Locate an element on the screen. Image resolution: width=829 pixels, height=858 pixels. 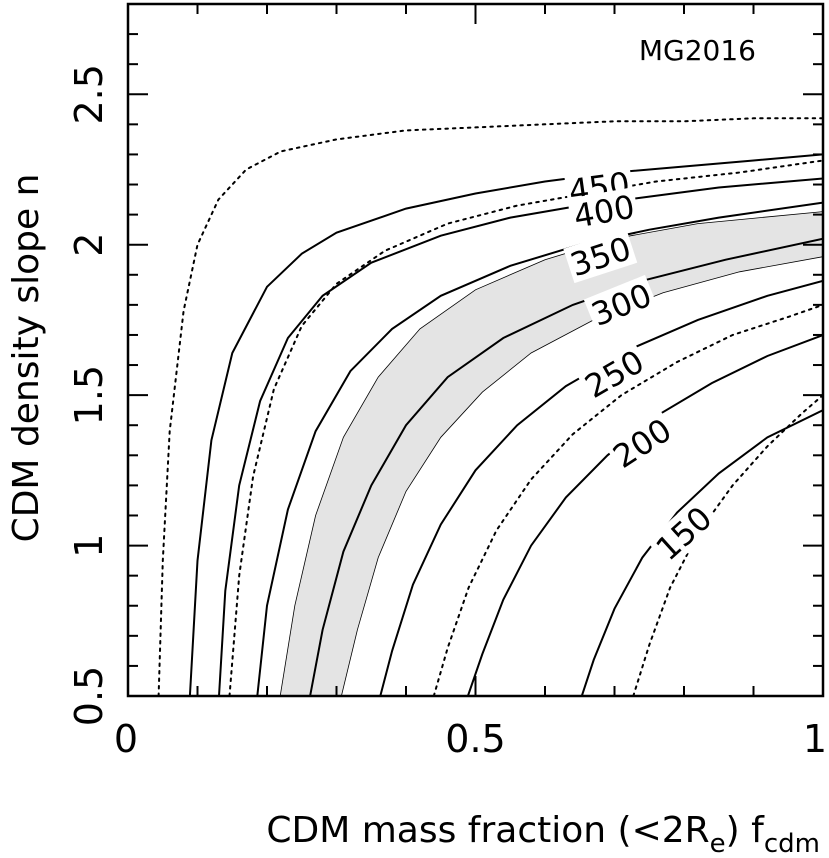
y-tick-labels: 0.5 1 1.5 2 2.5 is located at coordinates (89, 395).